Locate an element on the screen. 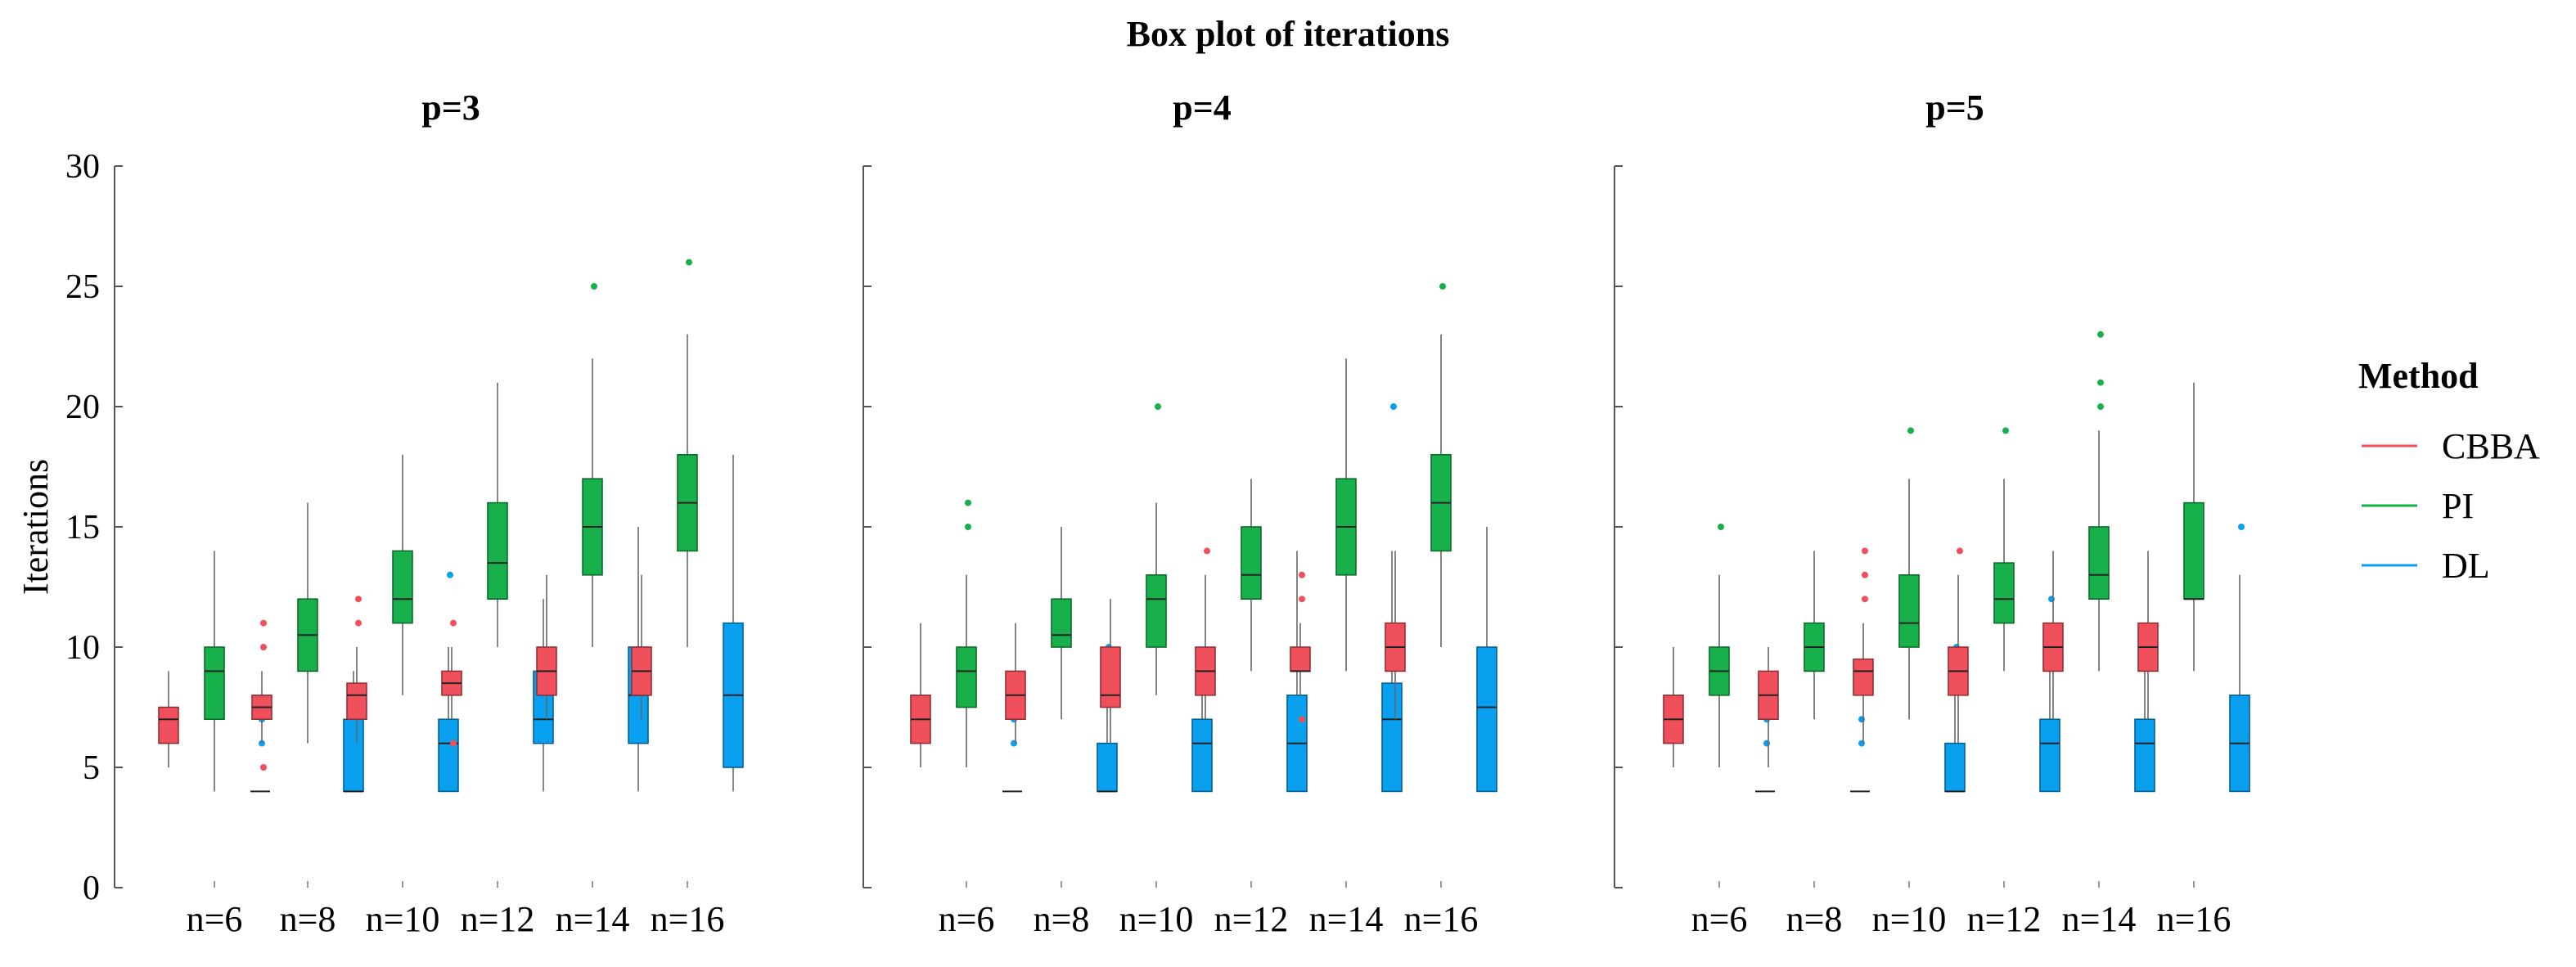 The image size is (2576, 967). legend-label-pi: PI is located at coordinates (2458, 506).